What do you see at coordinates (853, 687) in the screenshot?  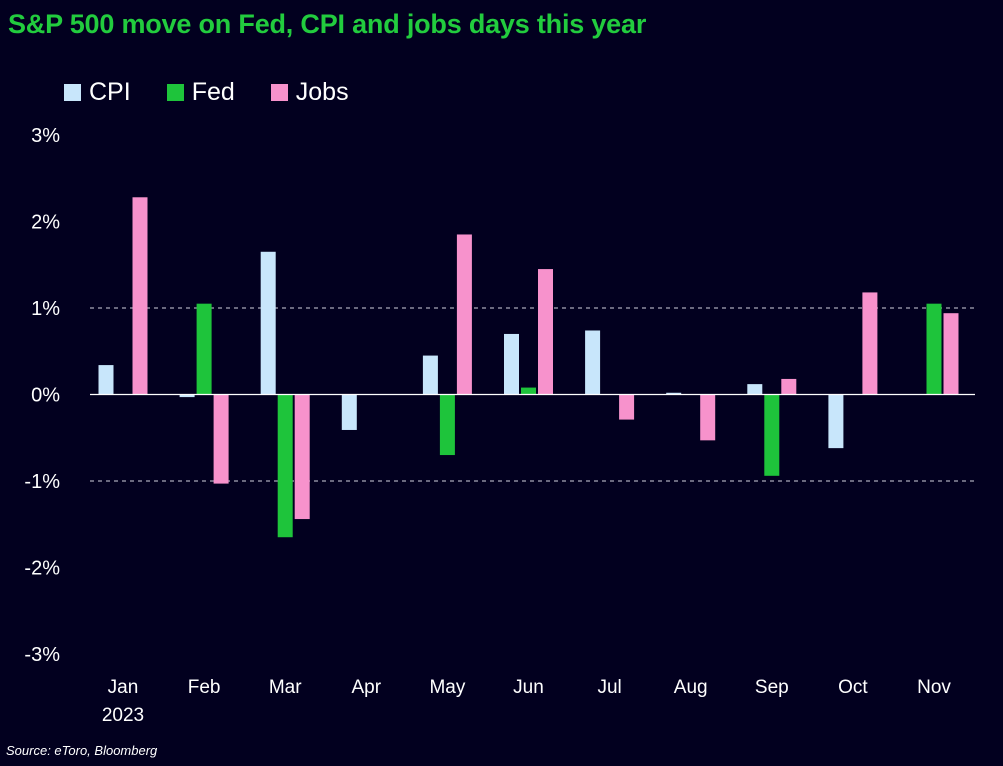 I see `x-tick-label: Oct` at bounding box center [853, 687].